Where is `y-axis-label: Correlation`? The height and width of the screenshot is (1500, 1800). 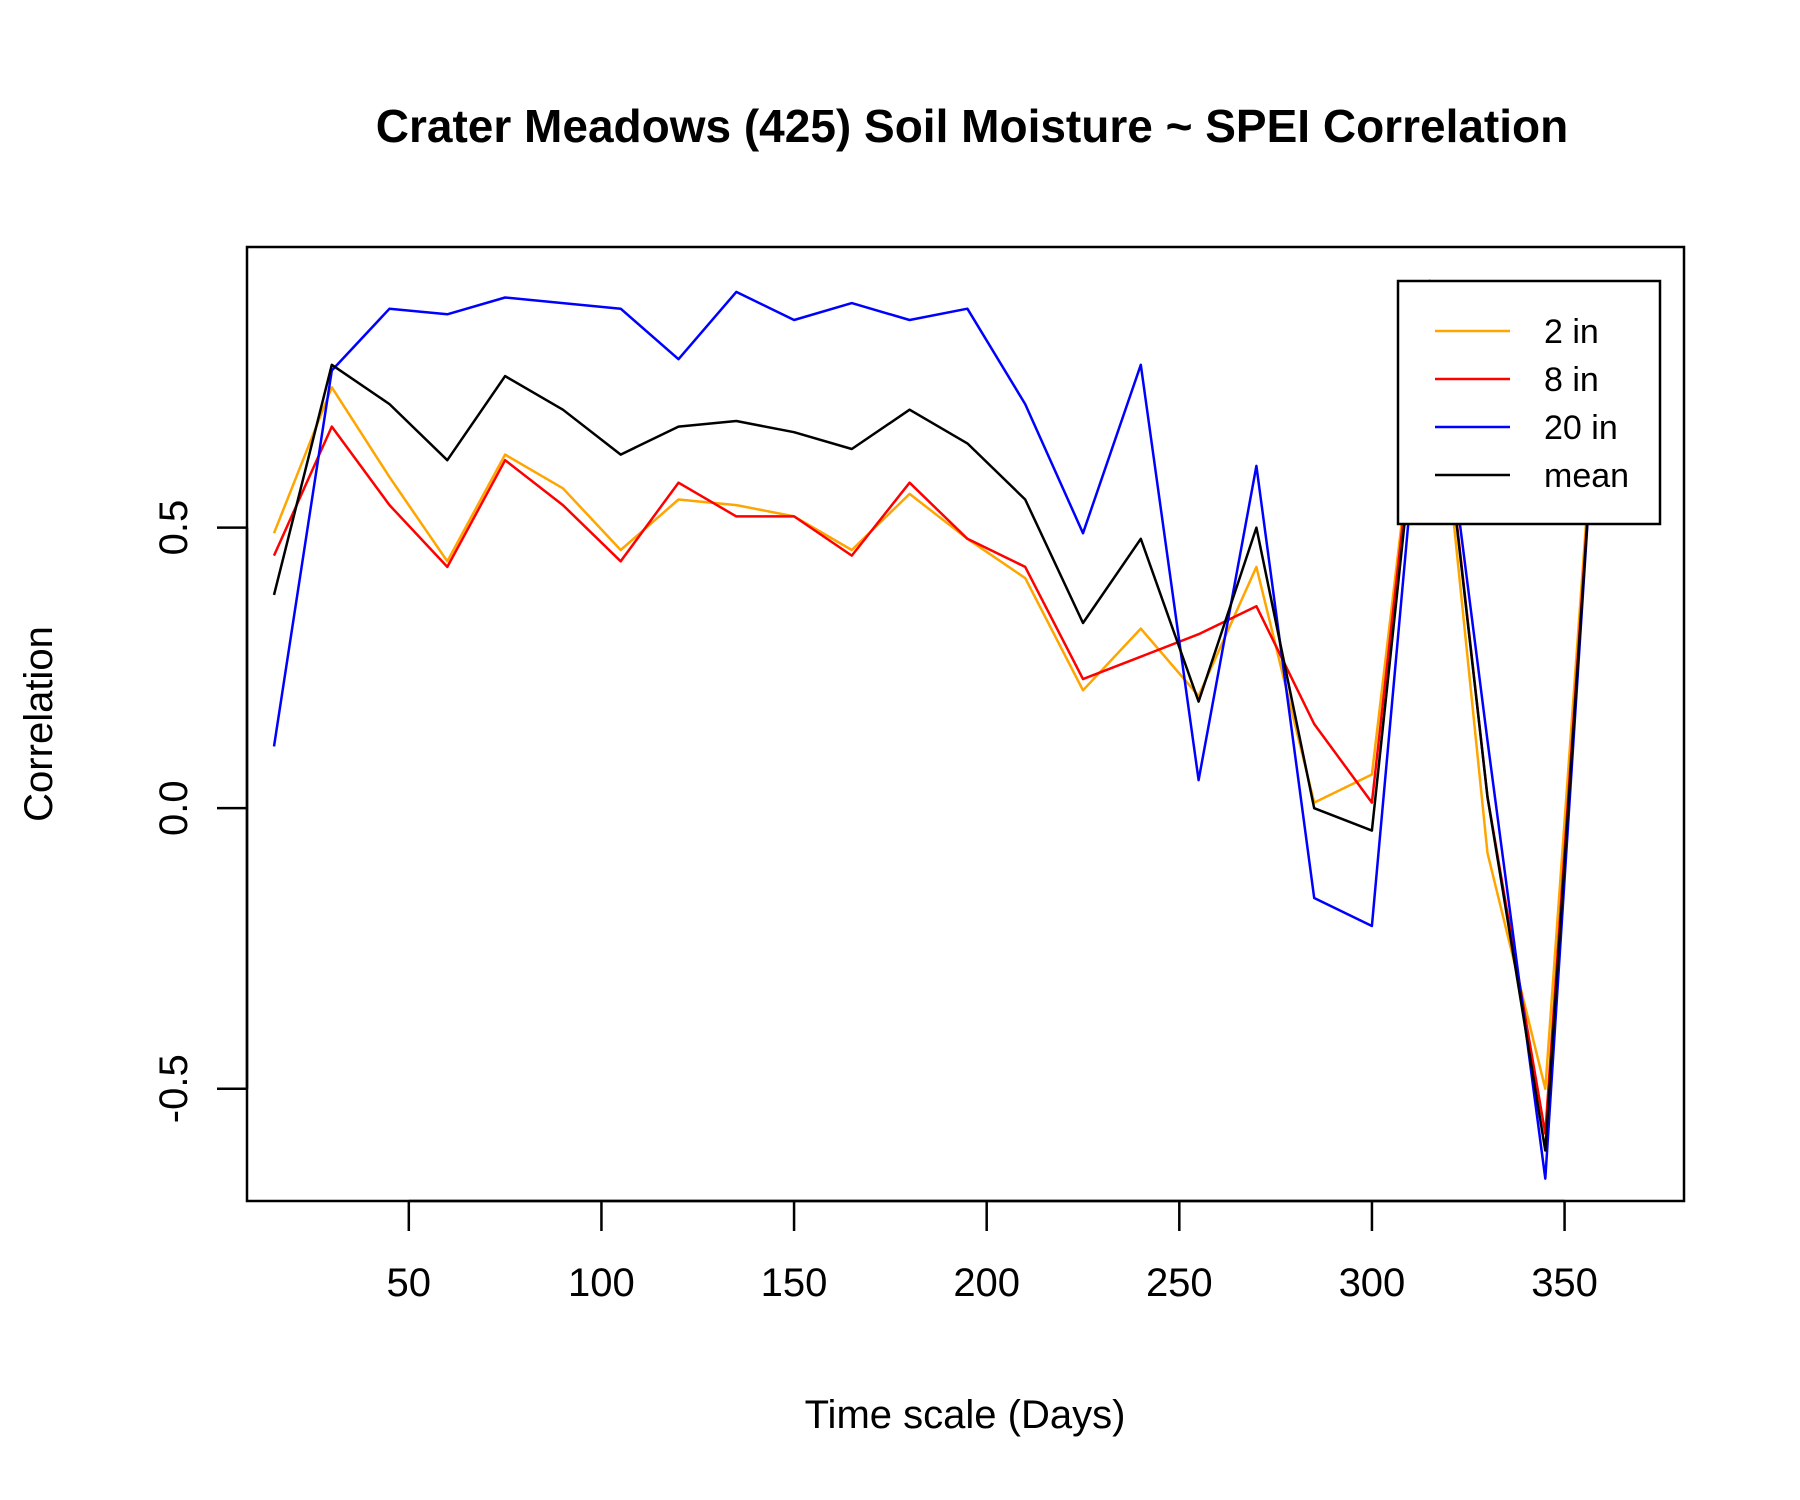
y-axis-label: Correlation is located at coordinates (39, 724).